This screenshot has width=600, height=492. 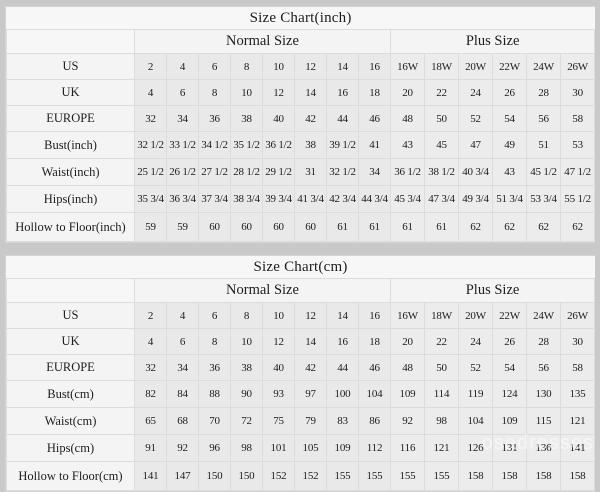 I want to click on table-cell: 22, so click(x=441, y=92).